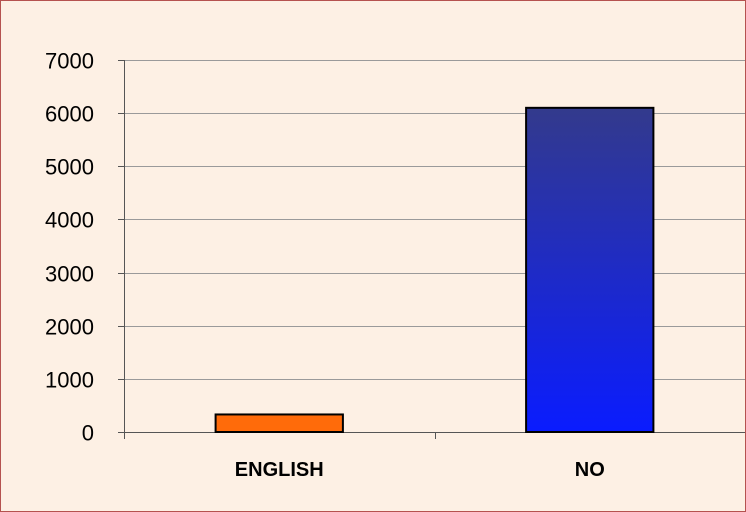 The width and height of the screenshot is (746, 512). I want to click on x-category-label: NO, so click(590, 470).